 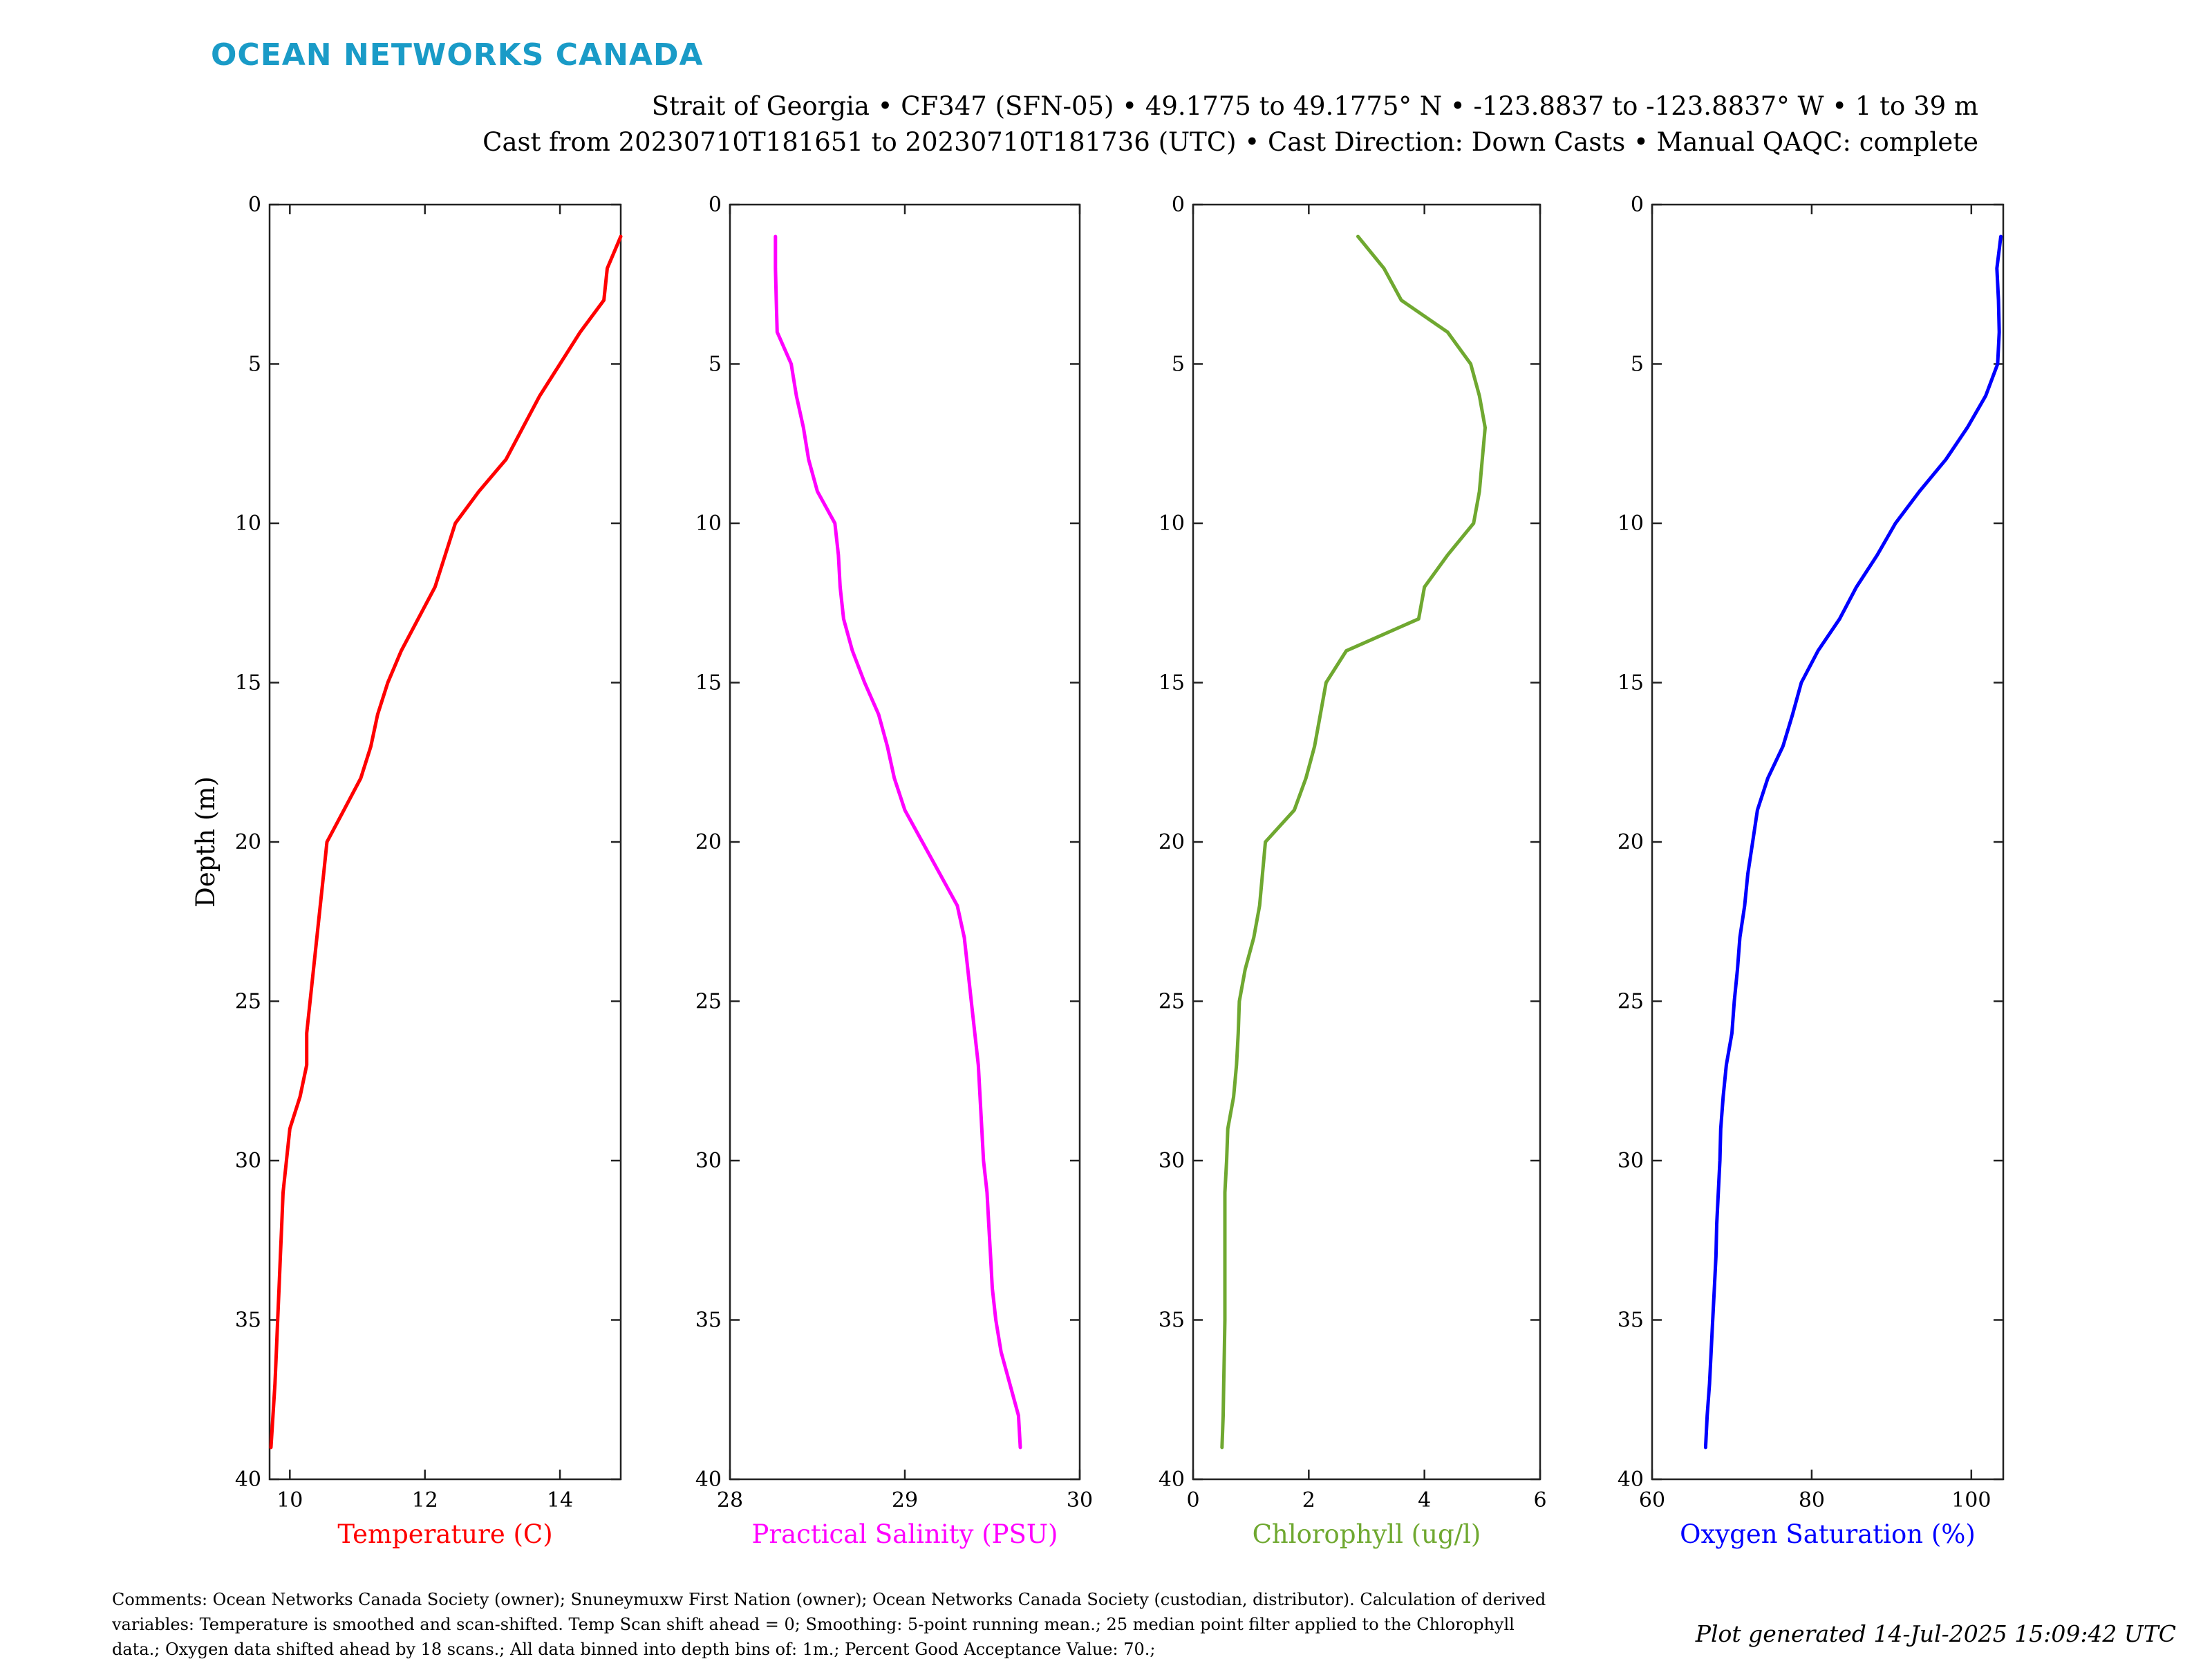 I want to click on x-axis-label: Practical Salinity (PSU), so click(x=904, y=1534).